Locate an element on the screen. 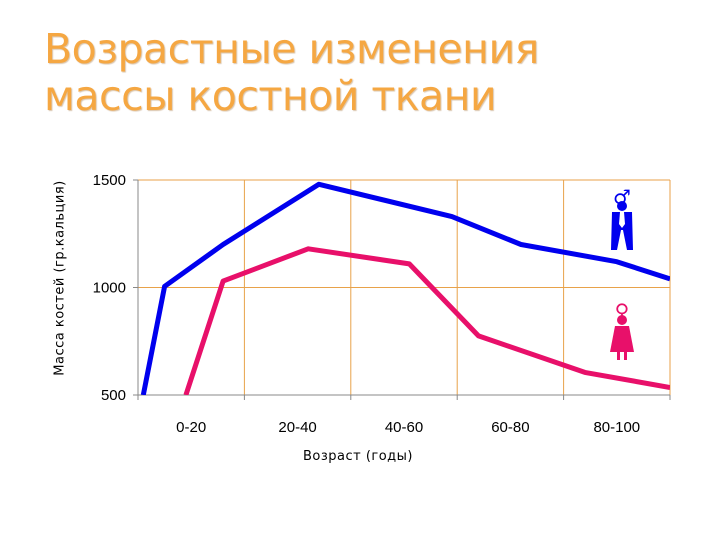  series-icons: ♂♀ is located at coordinates (622, 272).